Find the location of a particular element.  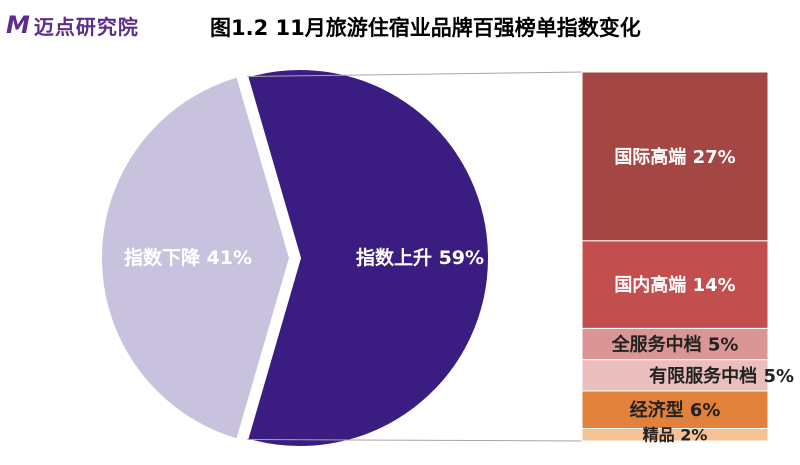

bar-label-2: 全服务中档 5% is located at coordinates (675, 345).